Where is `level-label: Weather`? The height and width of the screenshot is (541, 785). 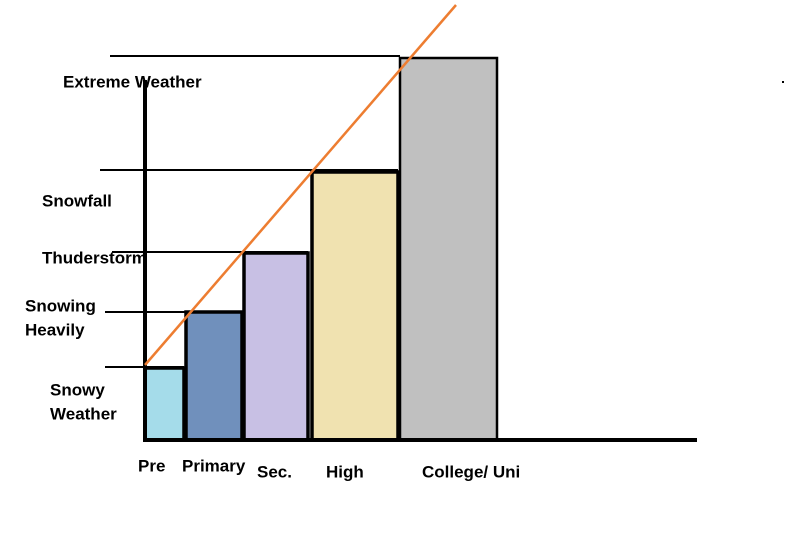
level-label: Weather is located at coordinates (83, 413).